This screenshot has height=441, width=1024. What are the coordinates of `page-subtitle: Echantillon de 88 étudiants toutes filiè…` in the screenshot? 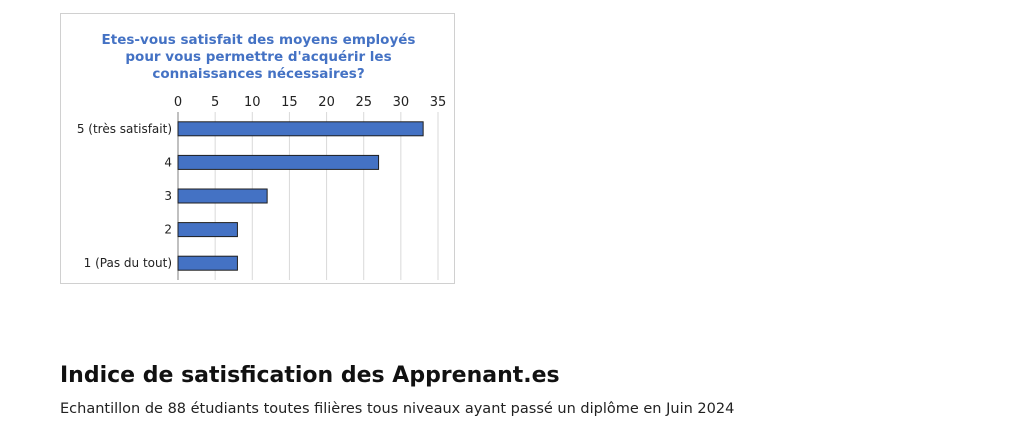 It's located at (397, 409).